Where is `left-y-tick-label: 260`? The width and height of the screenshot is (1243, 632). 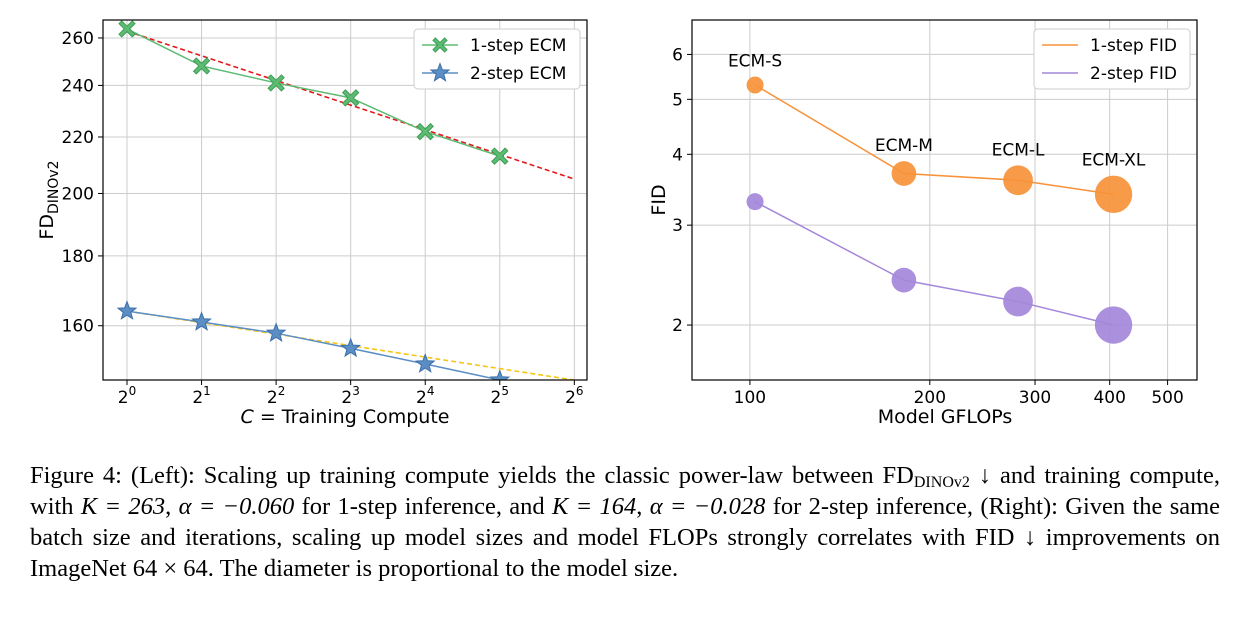 left-y-tick-label: 260 is located at coordinates (78, 39).